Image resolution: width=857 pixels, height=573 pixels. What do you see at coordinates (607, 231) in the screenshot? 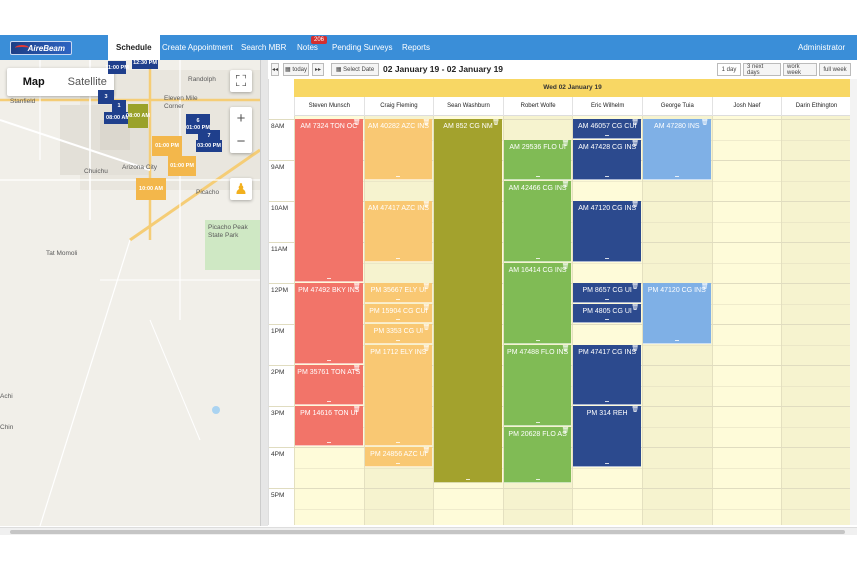
I see `appointment-event: 🗑 AM 47120 CG INS` at bounding box center [607, 231].